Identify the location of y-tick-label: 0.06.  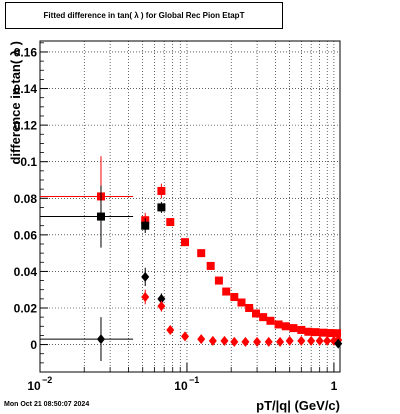
(26, 235).